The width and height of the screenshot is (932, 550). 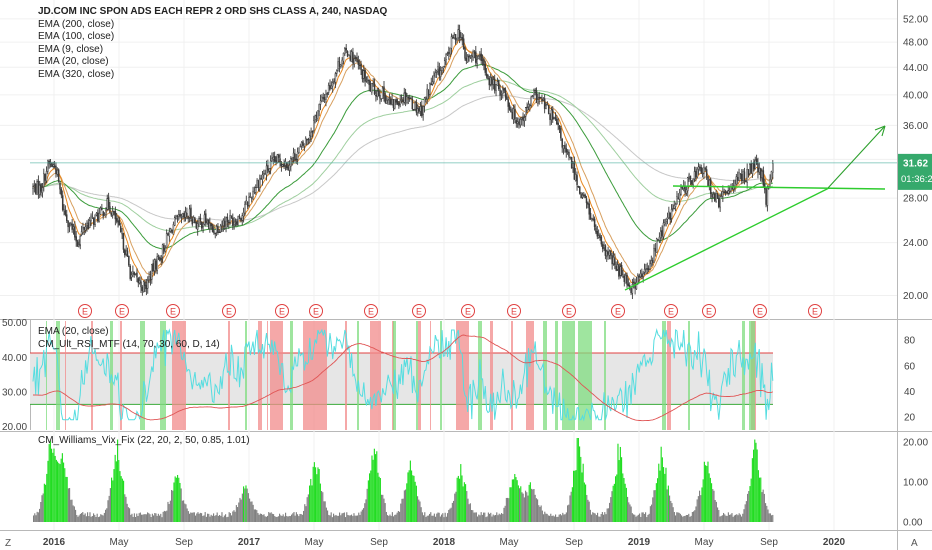 I want to click on legend-ema20: EMA (20, close), so click(x=73, y=61).